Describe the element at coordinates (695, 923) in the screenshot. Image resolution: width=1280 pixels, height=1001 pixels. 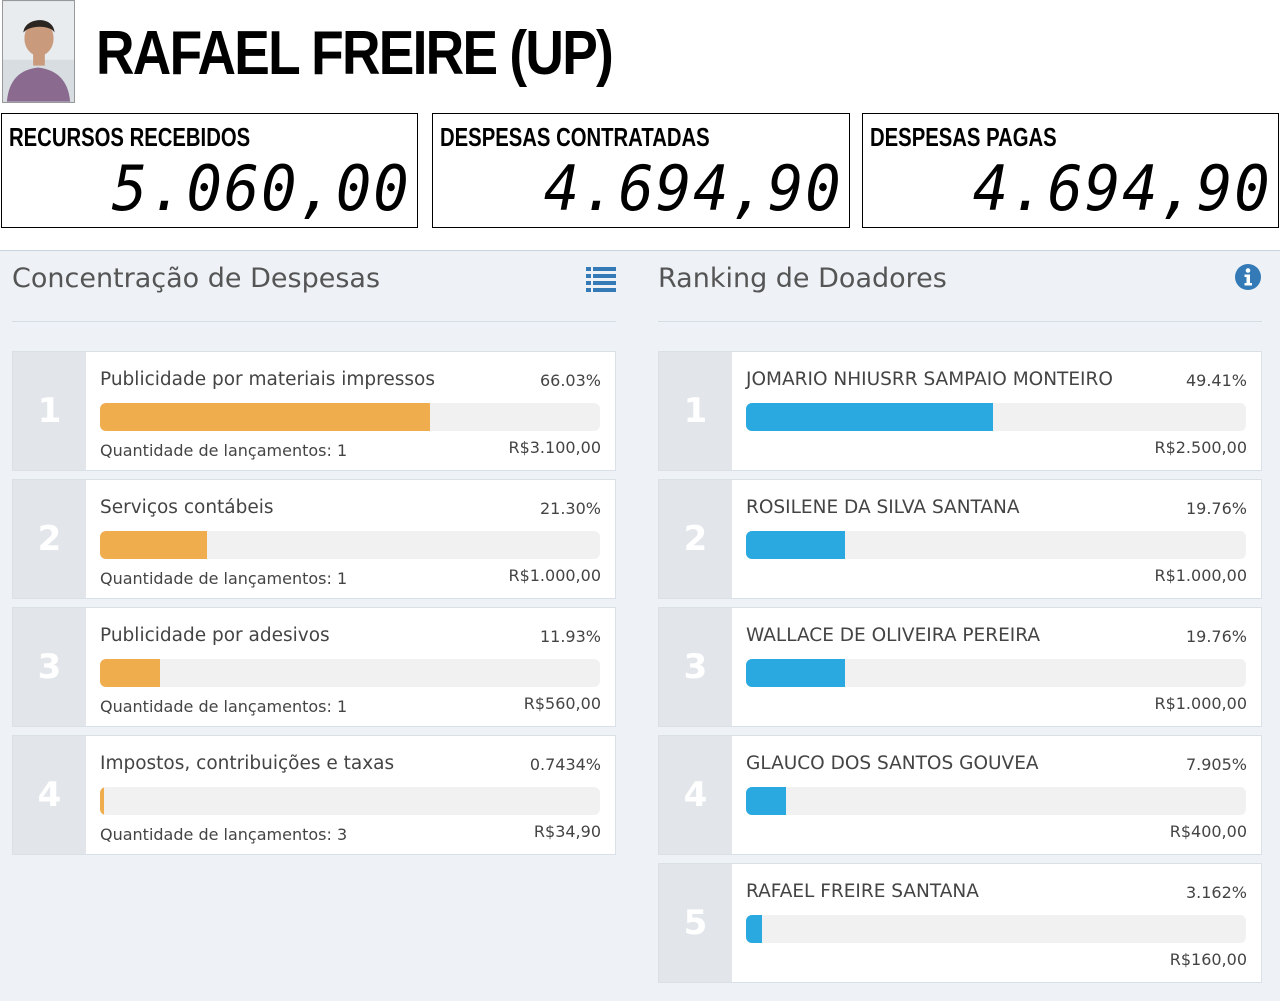
I see `rank-number: 5` at that location.